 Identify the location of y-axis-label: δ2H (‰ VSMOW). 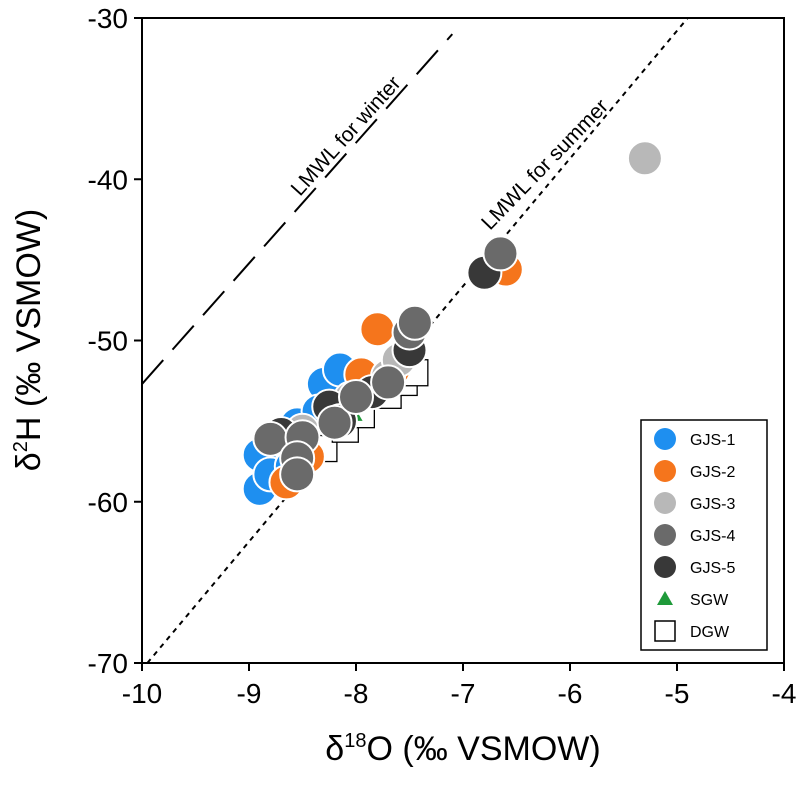
(29, 340).